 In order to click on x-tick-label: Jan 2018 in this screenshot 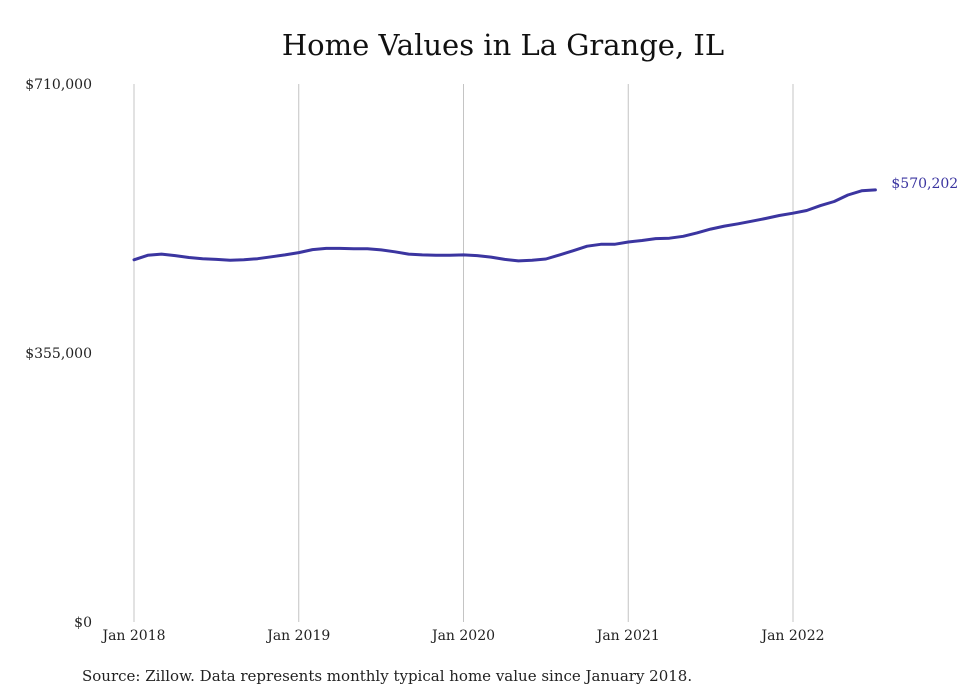, I will do `click(132, 636)`.